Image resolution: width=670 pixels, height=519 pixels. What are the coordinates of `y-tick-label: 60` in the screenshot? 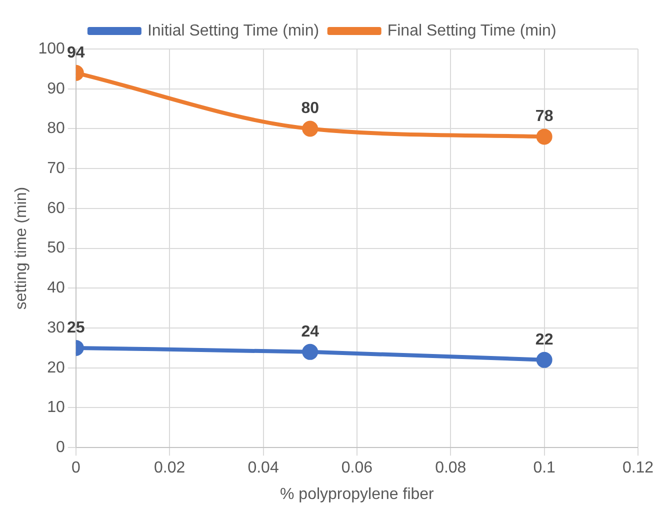 It's located at (56, 208).